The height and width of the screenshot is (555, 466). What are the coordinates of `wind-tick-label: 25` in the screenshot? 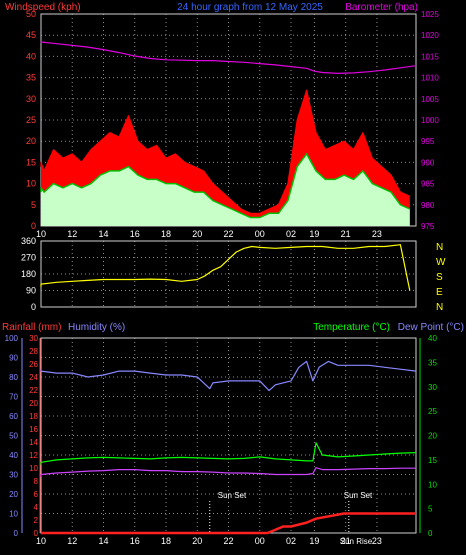 It's located at (31, 120).